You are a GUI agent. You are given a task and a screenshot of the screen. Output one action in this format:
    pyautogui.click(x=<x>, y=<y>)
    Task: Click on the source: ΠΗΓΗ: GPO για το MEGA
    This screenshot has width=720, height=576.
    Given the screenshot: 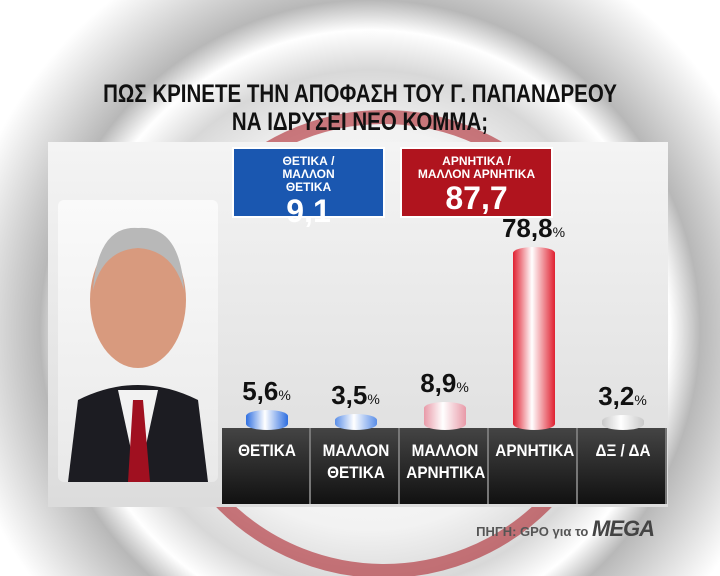 What is the action you would take?
    pyautogui.click(x=565, y=529)
    